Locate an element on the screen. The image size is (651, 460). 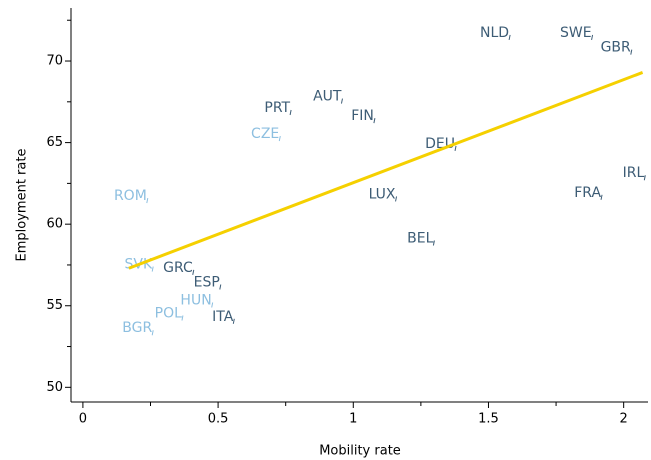
point-label: GRC is located at coordinates (178, 268).